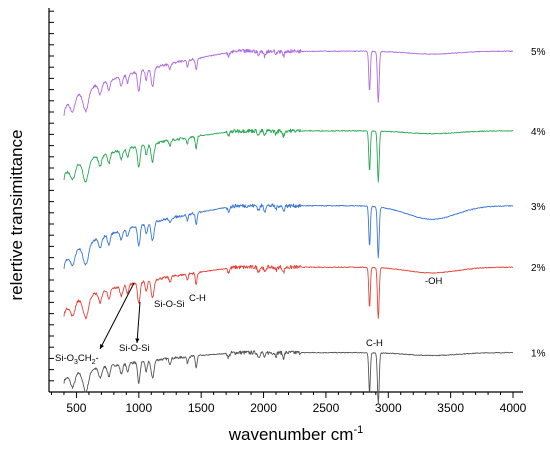 The image size is (550, 457). What do you see at coordinates (538, 207) in the screenshot?
I see `series-label: 3%` at bounding box center [538, 207].